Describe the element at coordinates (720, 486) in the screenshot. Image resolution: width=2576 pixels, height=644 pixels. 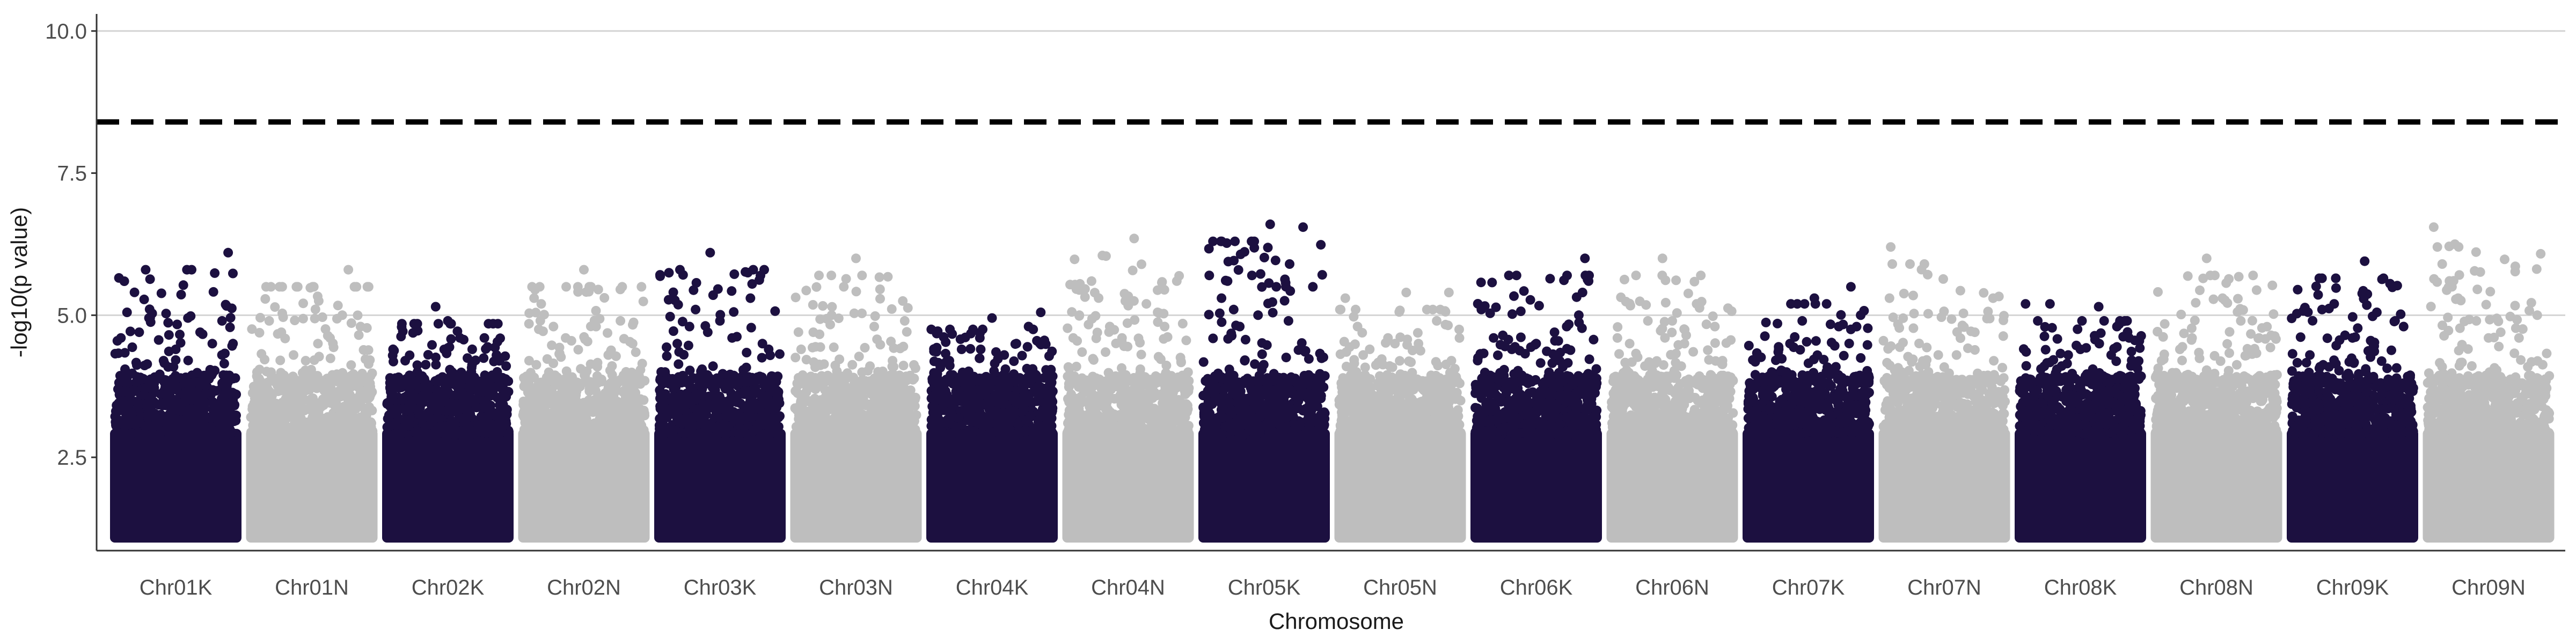
I see `dense-points-Chr03K` at that location.